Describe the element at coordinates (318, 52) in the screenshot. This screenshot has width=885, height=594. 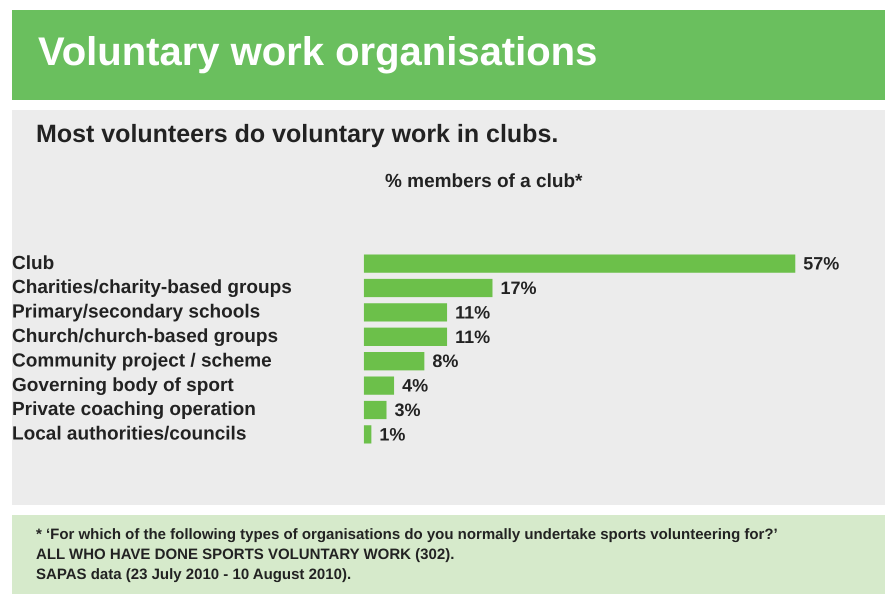
I see `chart-title: Voluntary work organisations` at that location.